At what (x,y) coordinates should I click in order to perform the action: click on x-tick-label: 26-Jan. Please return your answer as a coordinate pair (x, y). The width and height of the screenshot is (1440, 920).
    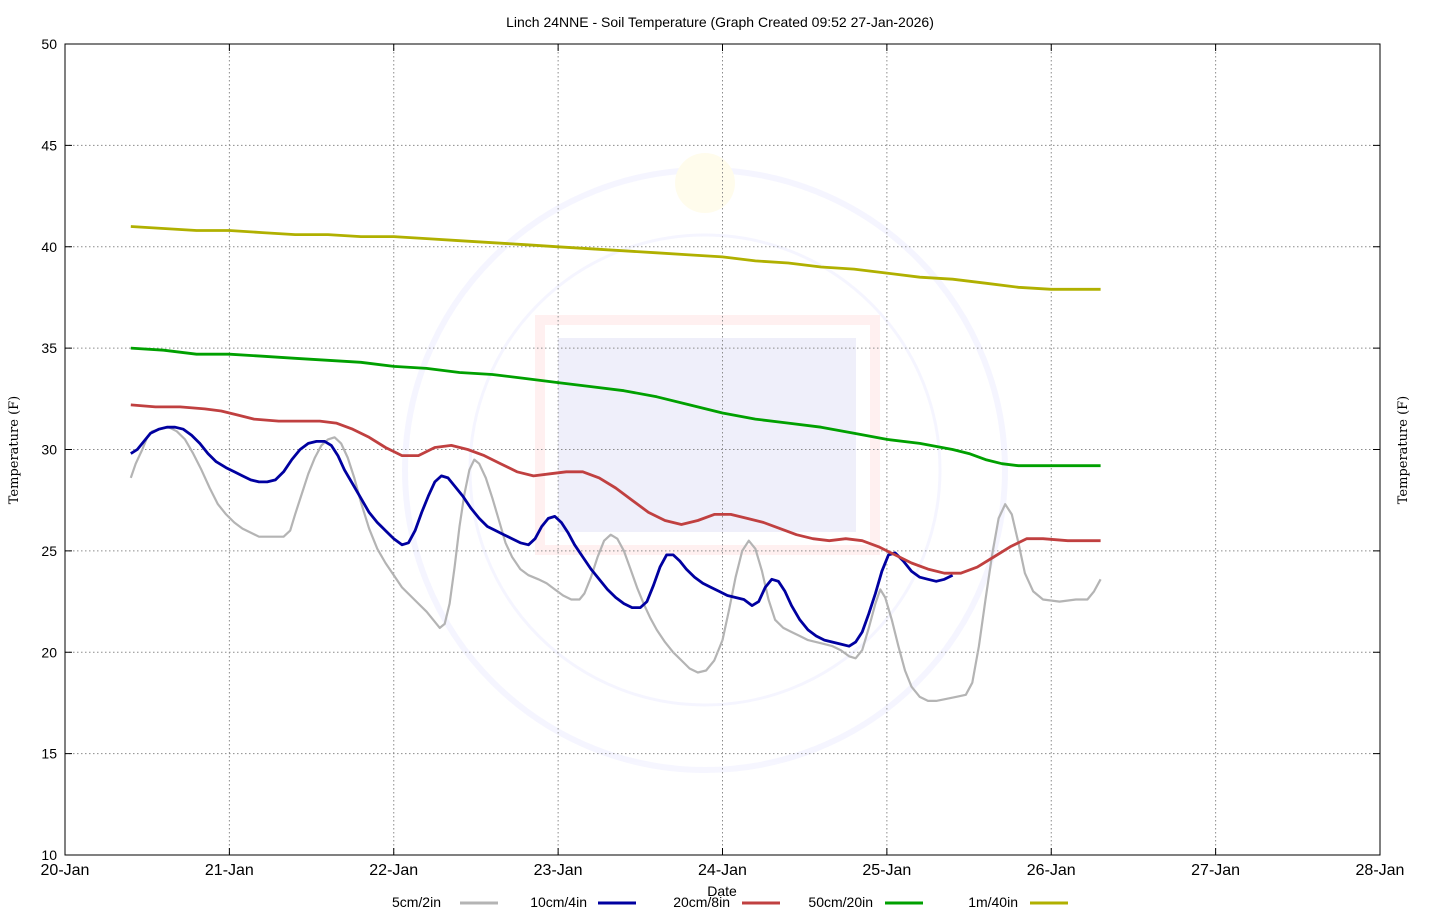
    Looking at the image, I should click on (1051, 870).